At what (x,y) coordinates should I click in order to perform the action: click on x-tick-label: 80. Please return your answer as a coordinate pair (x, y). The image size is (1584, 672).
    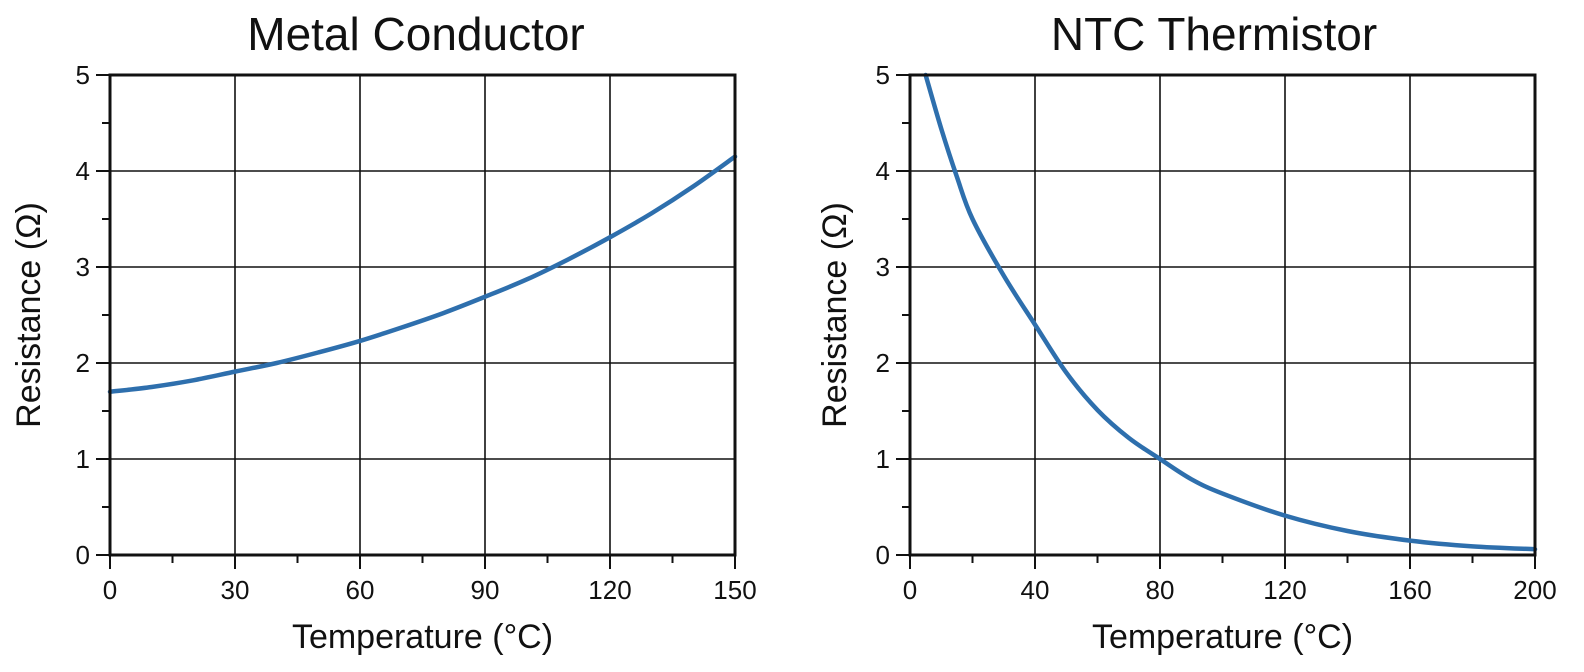
    Looking at the image, I should click on (1160, 590).